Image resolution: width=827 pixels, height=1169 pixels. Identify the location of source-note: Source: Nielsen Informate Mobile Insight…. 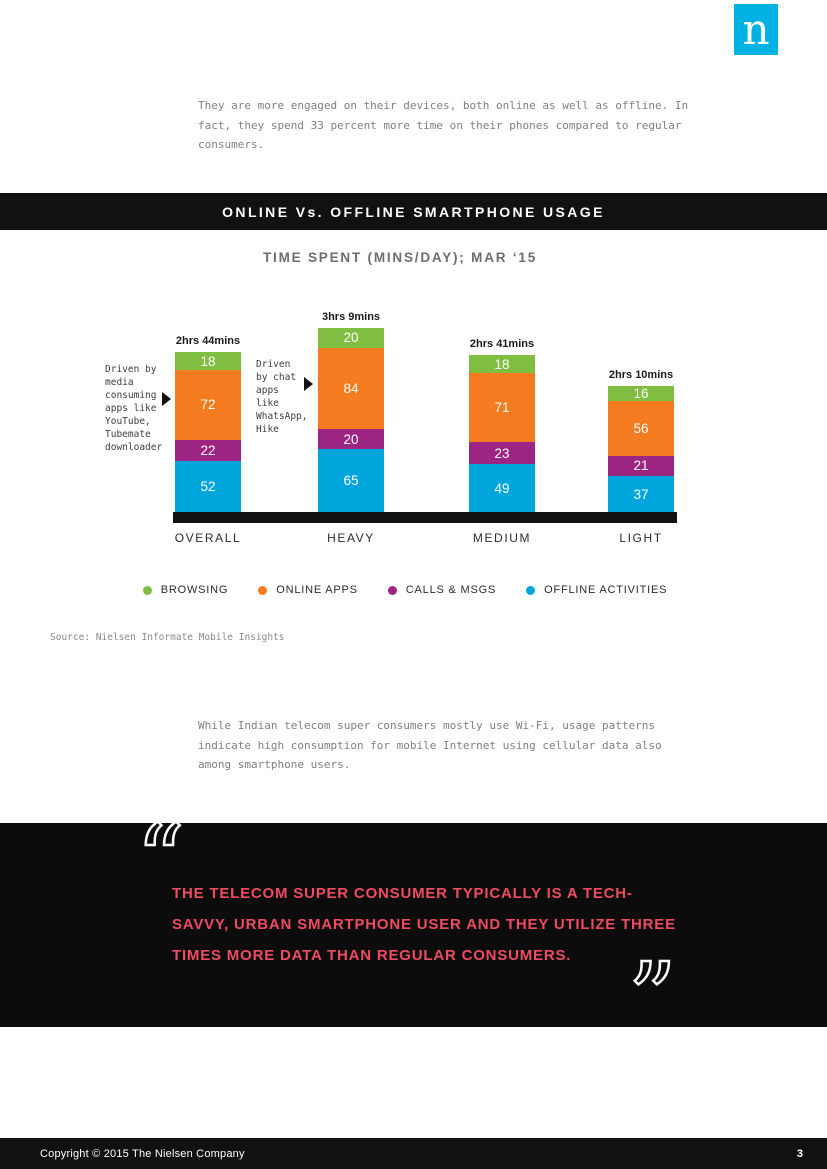
(167, 637).